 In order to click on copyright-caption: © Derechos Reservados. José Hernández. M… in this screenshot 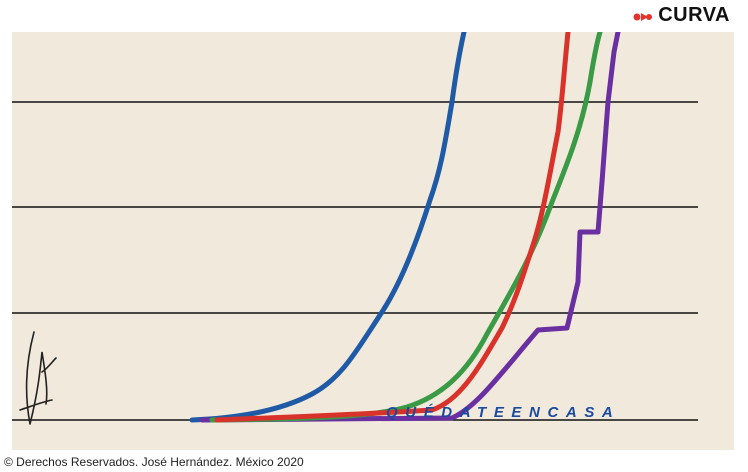, I will do `click(154, 462)`.